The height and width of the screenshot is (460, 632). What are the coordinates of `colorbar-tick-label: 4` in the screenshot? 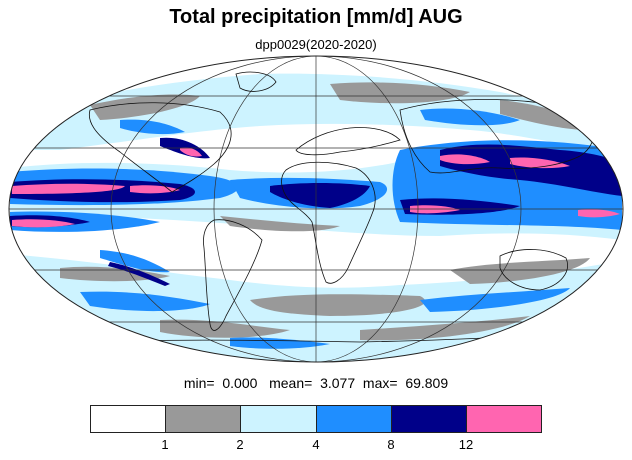 It's located at (316, 444).